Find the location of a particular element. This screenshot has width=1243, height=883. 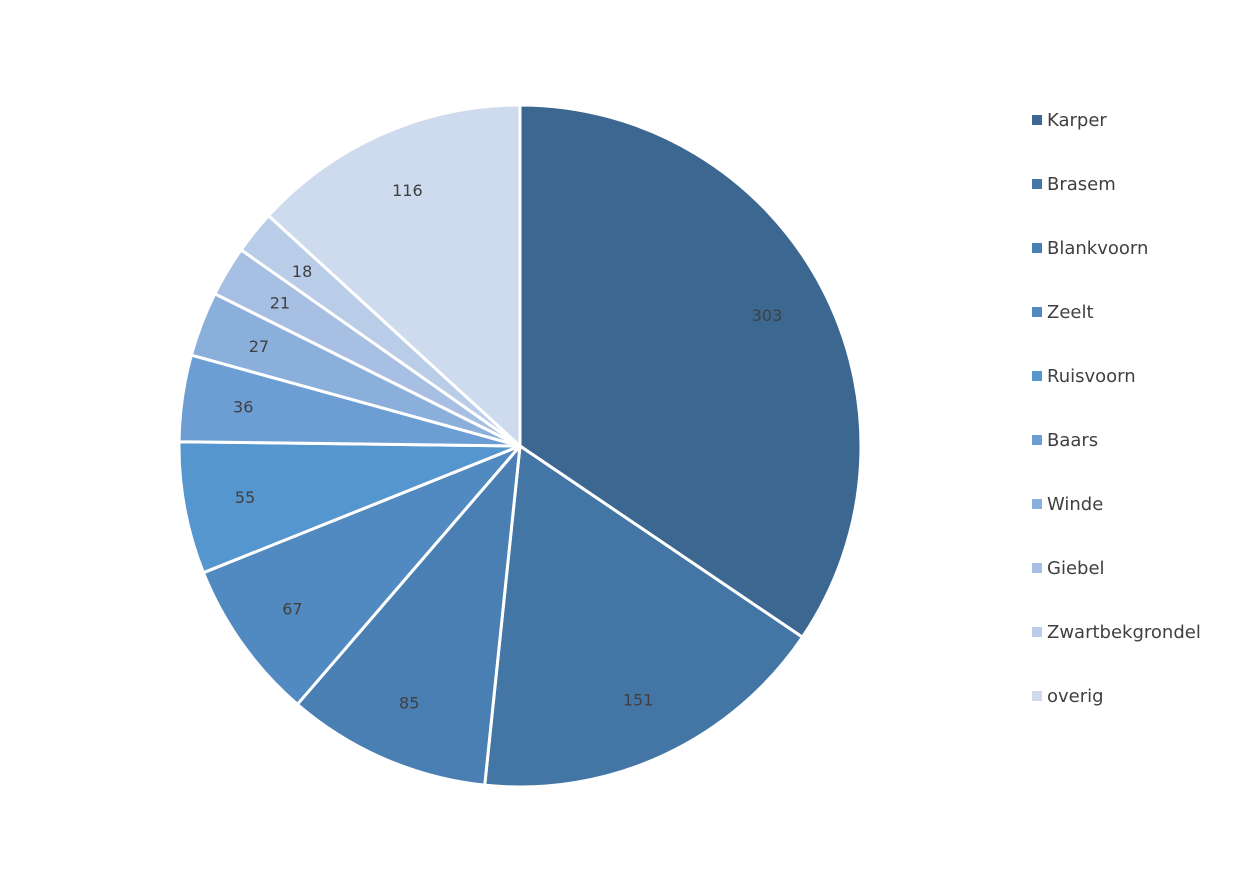

legend-label-overig: overig is located at coordinates (1075, 696).